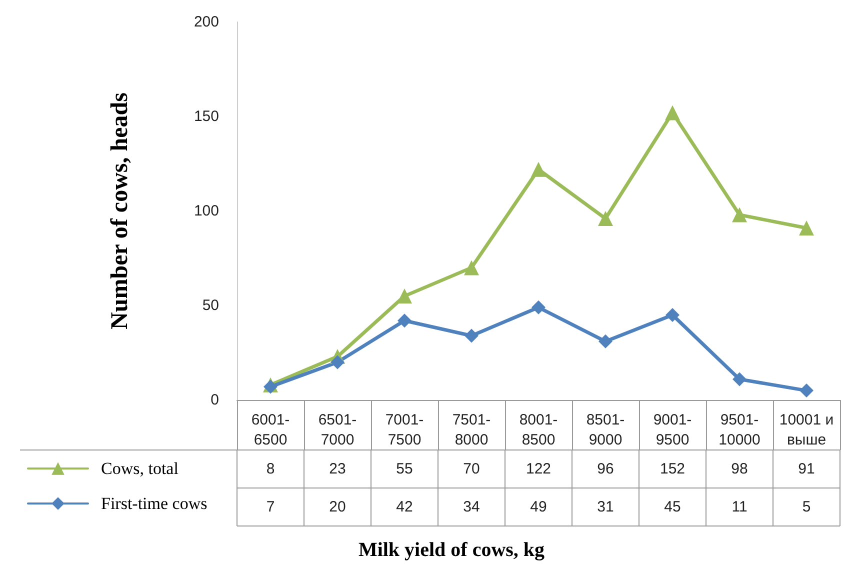 Image resolution: width=863 pixels, height=572 pixels. Describe the element at coordinates (739, 430) in the screenshot. I see `x-tick-label: 9501-10000` at that location.